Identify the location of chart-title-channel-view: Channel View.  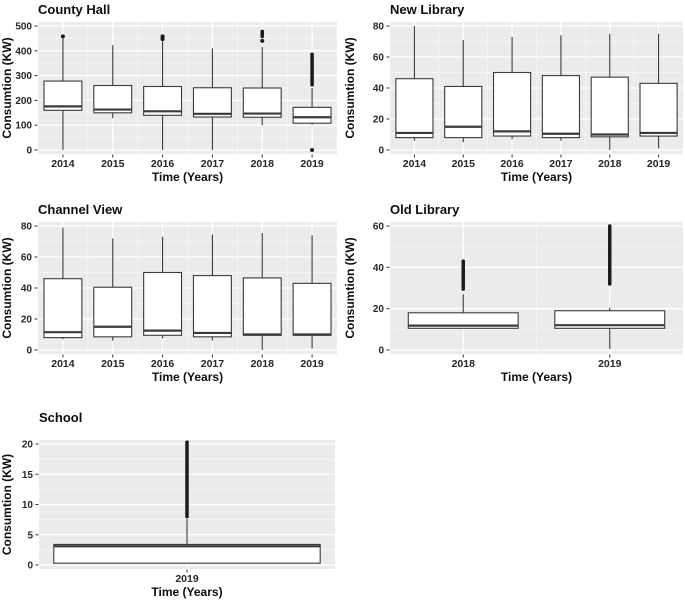
(80, 209).